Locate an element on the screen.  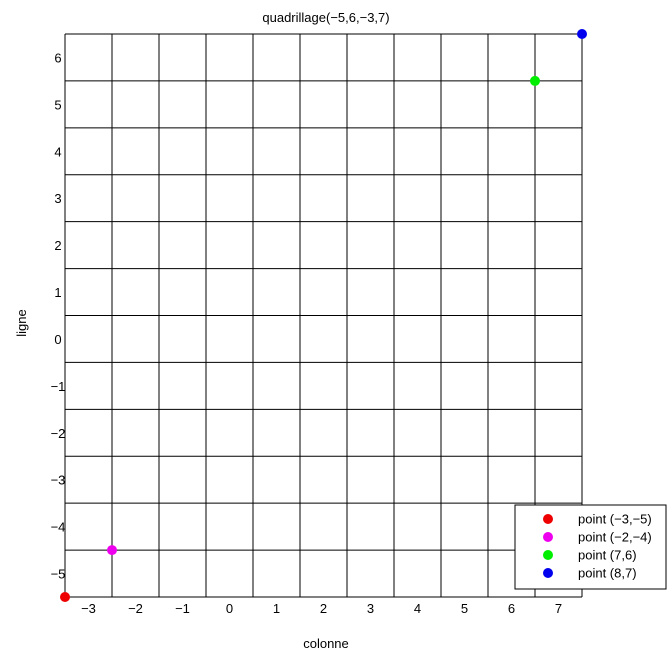
legend-box is located at coordinates (590, 547).